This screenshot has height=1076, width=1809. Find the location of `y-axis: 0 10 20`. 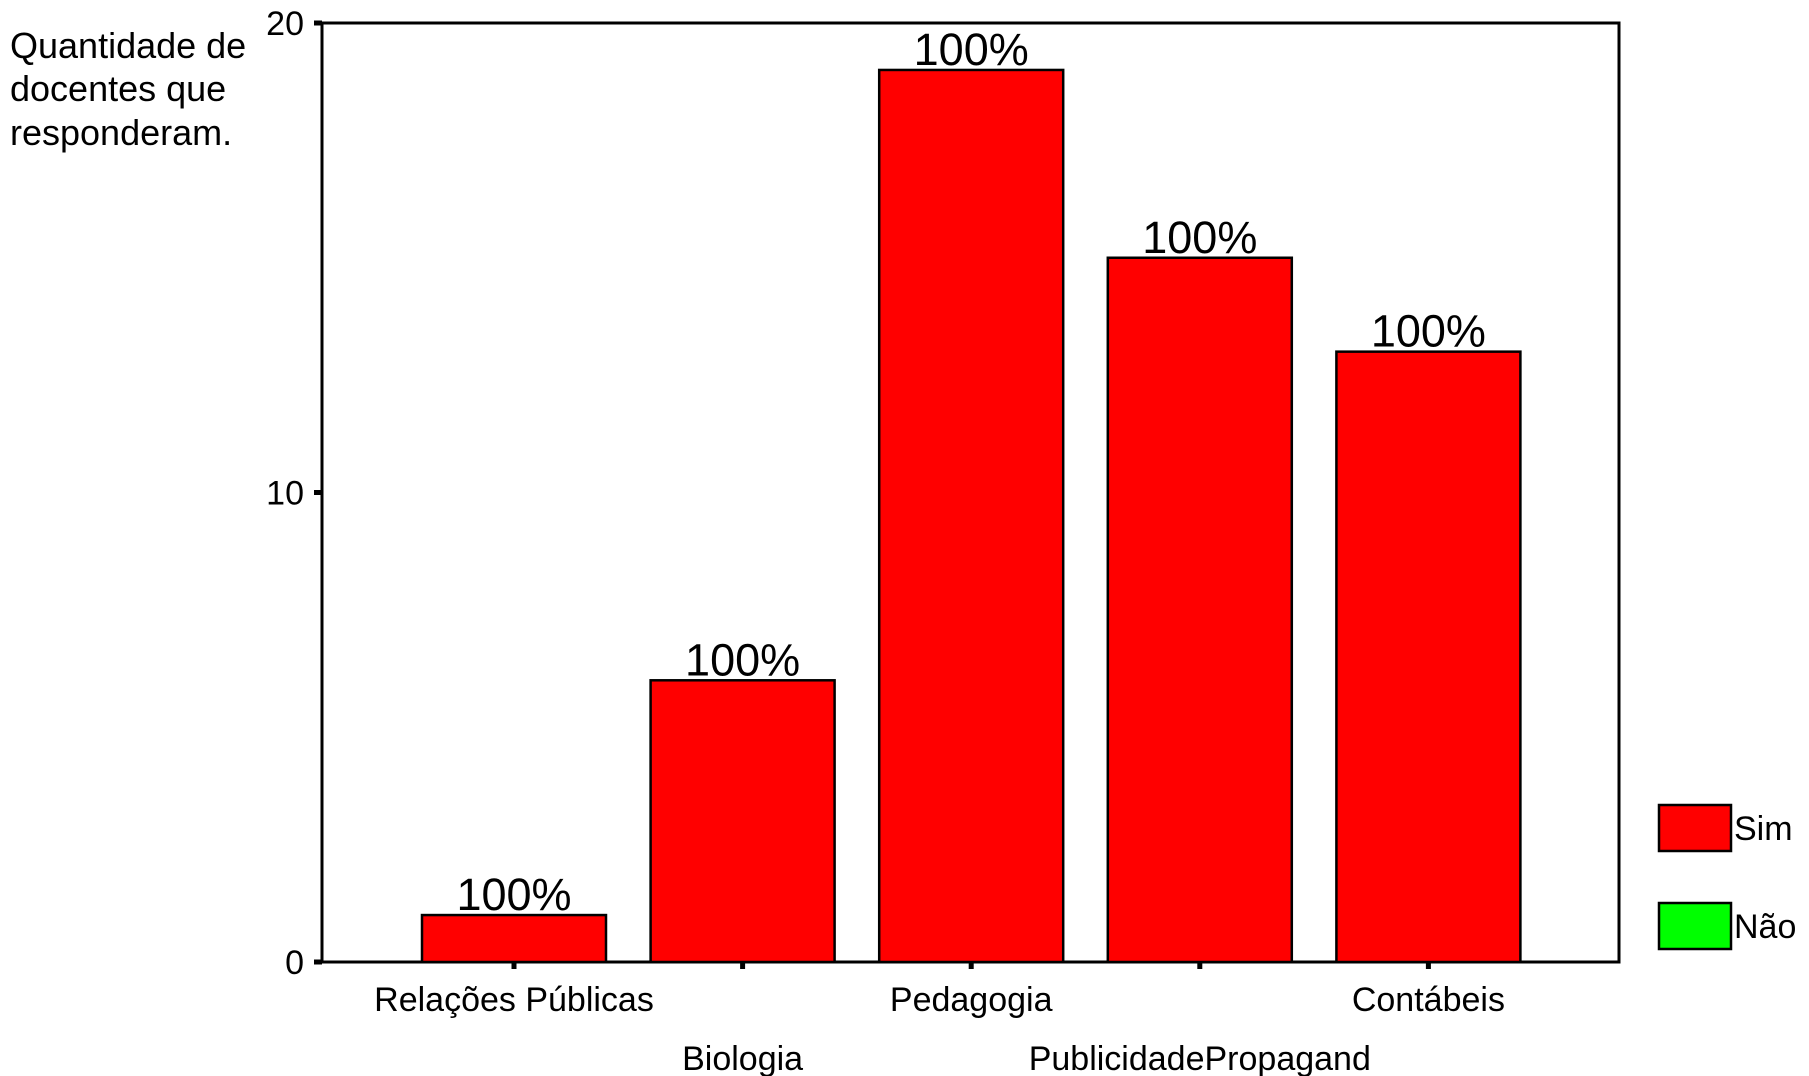

y-axis: 0 10 20 is located at coordinates (294, 493).